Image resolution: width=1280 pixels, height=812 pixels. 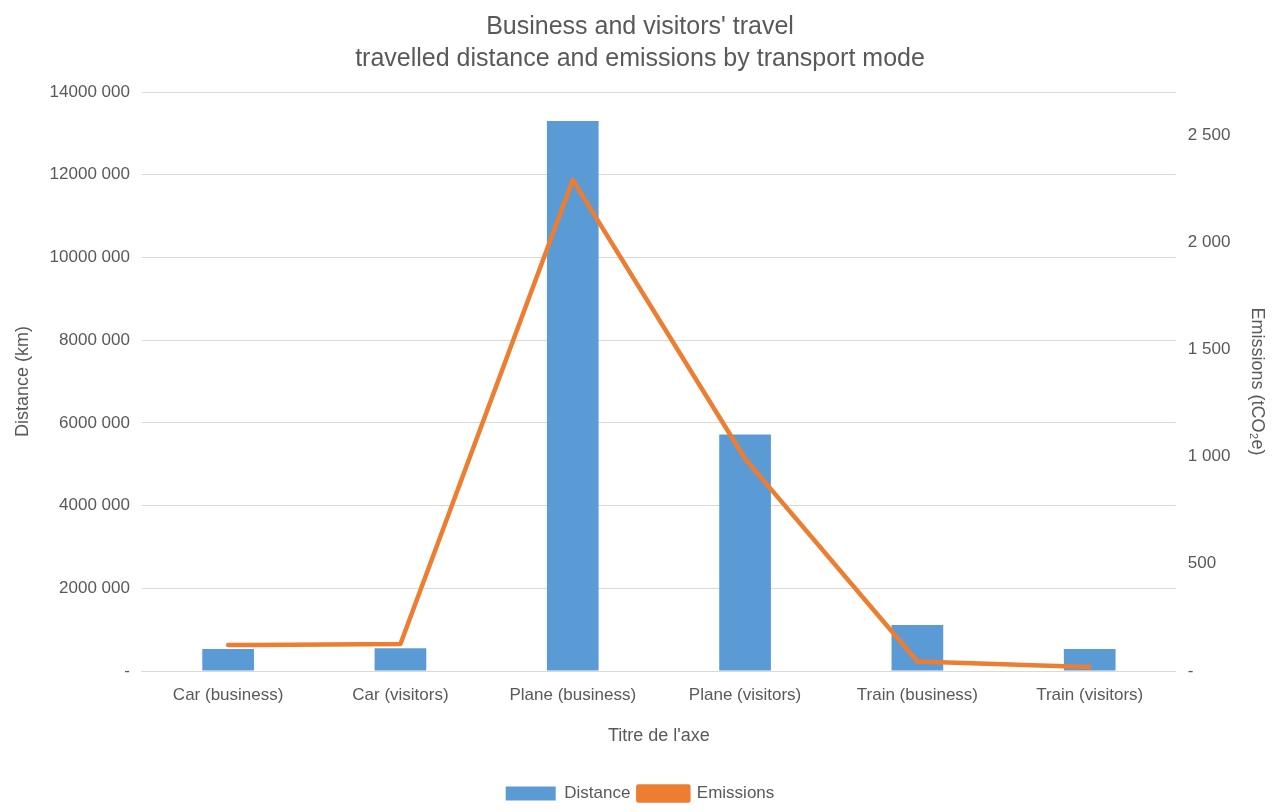 What do you see at coordinates (640, 56) in the screenshot?
I see `chart-subtitle: travelled distance and emissions by transport mode` at bounding box center [640, 56].